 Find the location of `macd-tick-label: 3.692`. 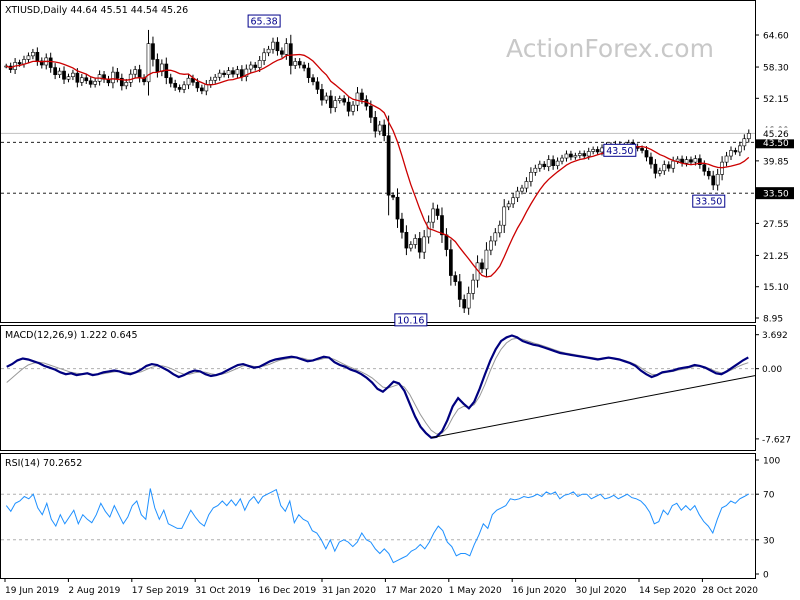

macd-tick-label: 3.692 is located at coordinates (775, 336).